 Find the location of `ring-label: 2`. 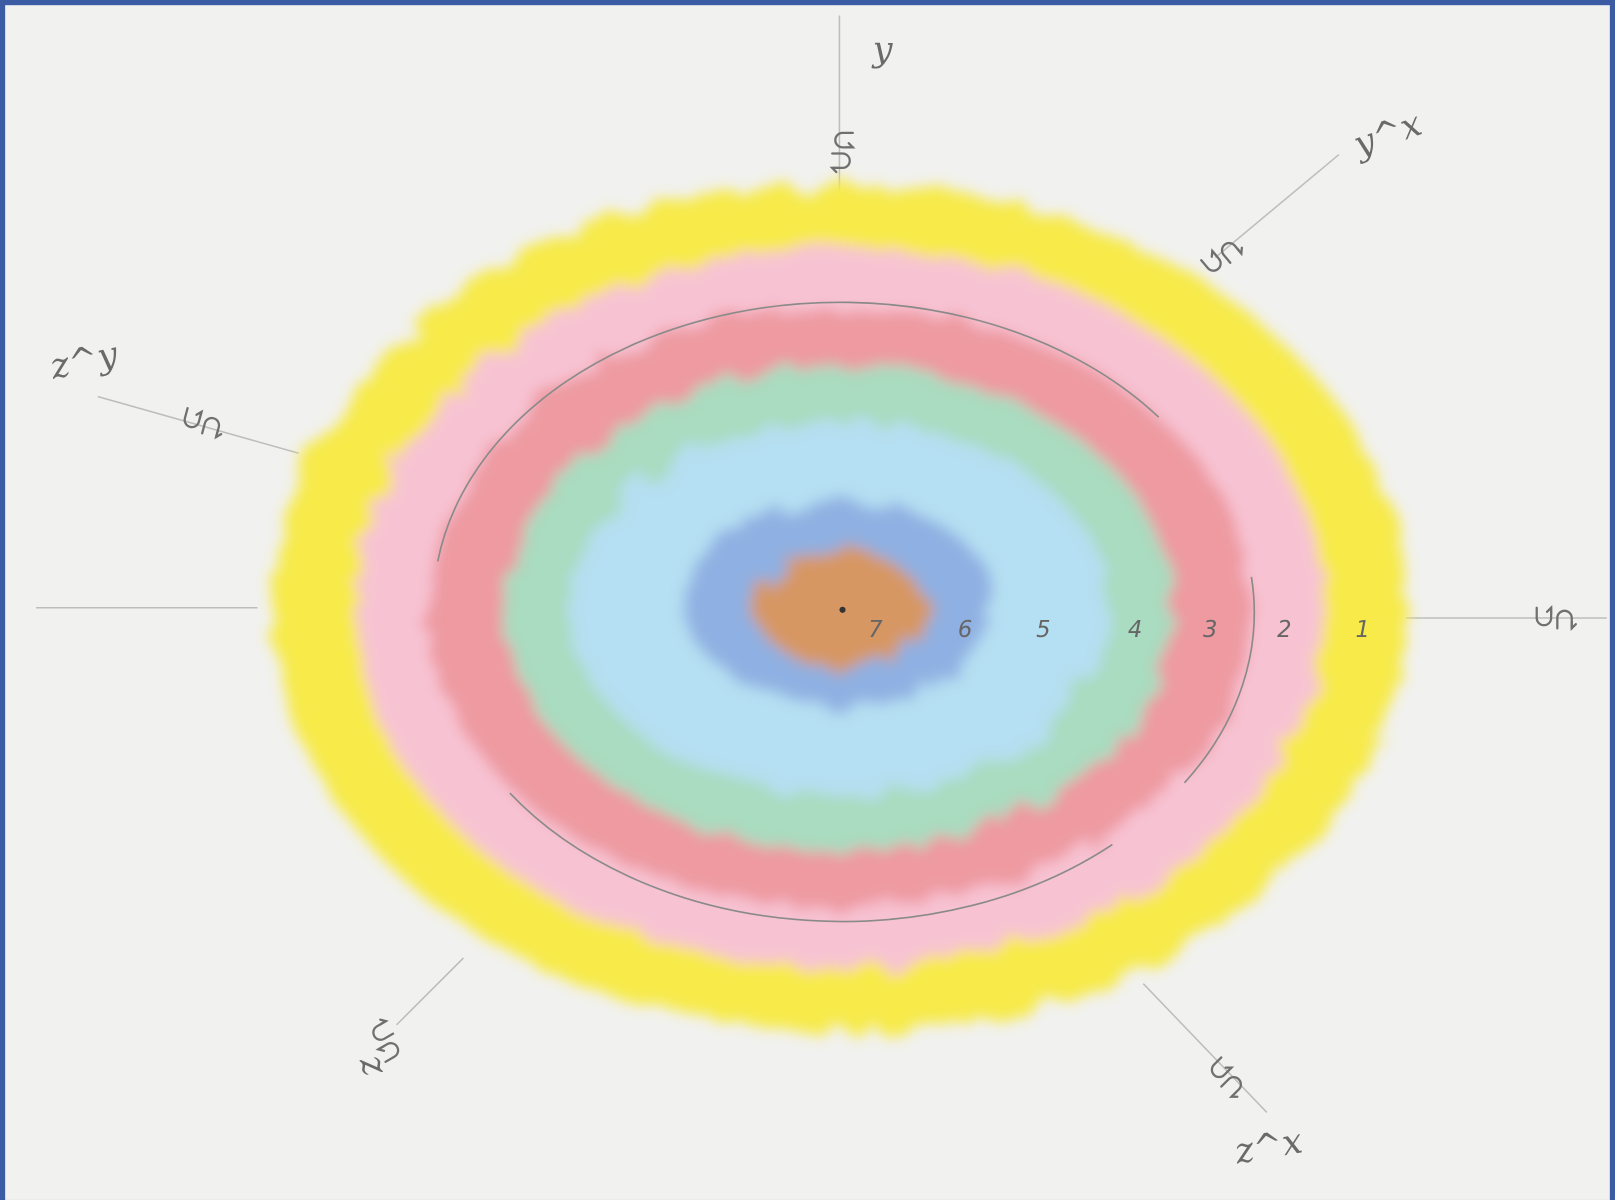

ring-label: 2 is located at coordinates (1284, 630).